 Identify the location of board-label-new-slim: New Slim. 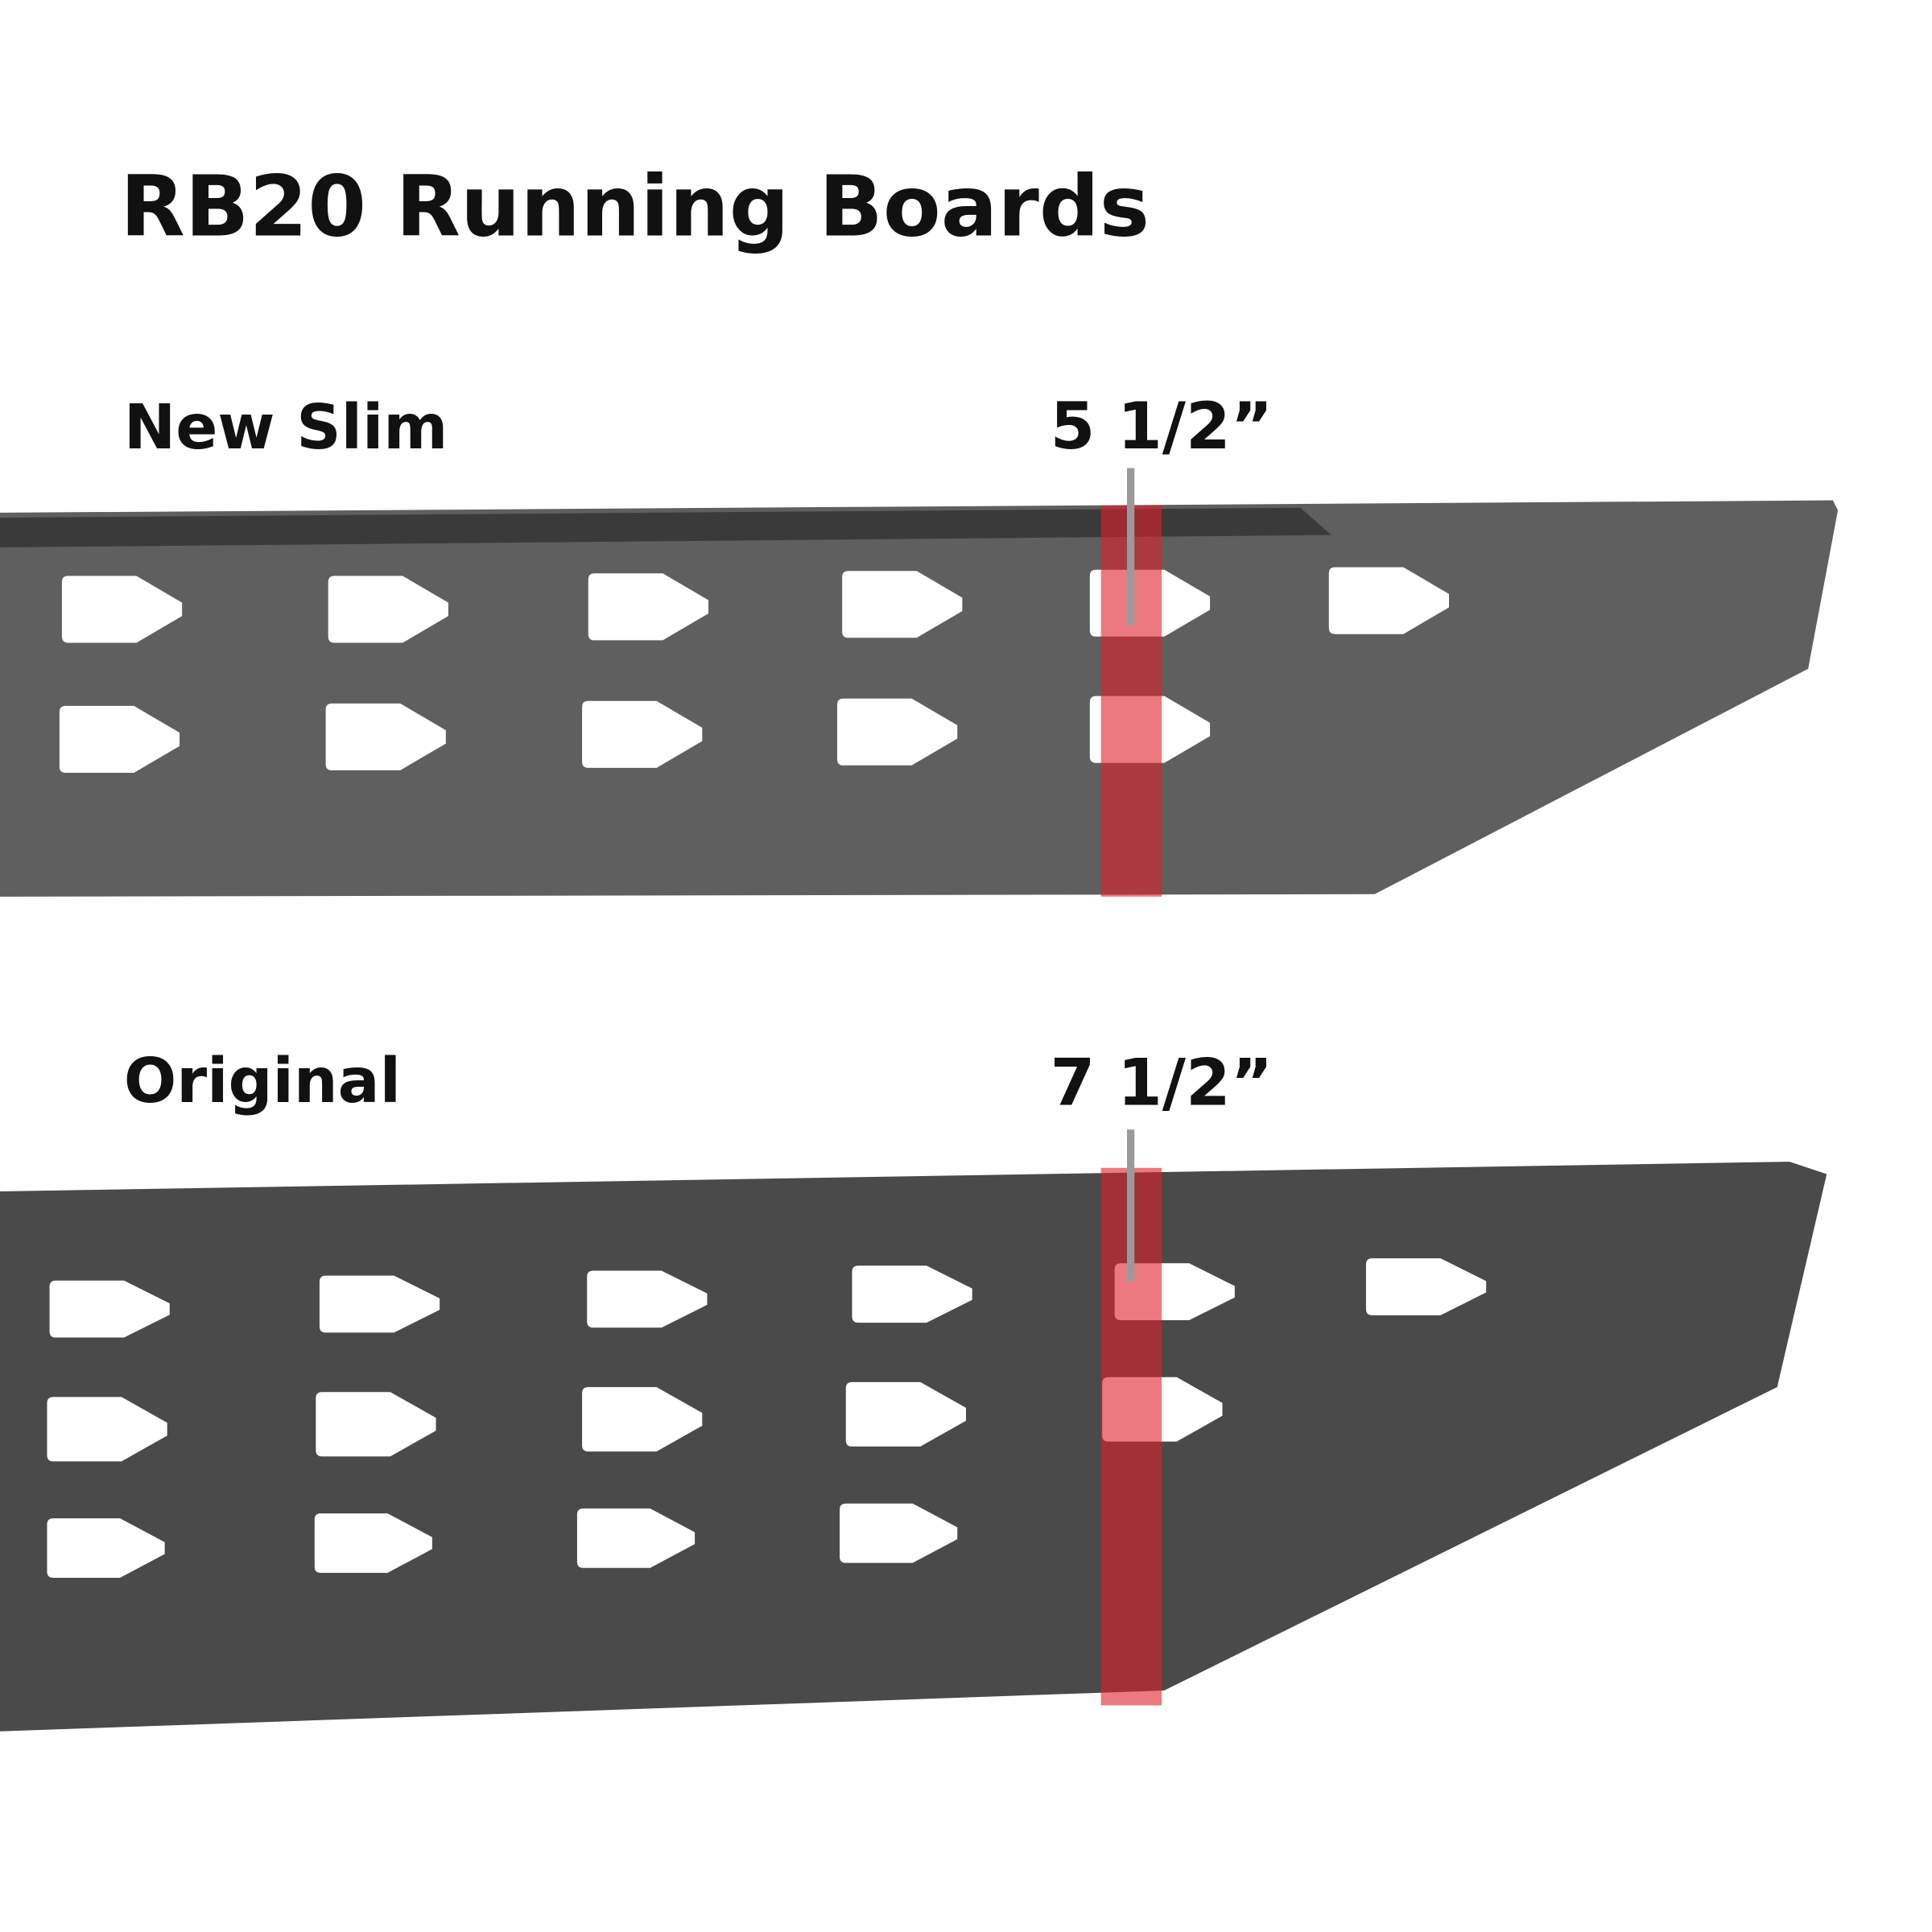
(286, 428).